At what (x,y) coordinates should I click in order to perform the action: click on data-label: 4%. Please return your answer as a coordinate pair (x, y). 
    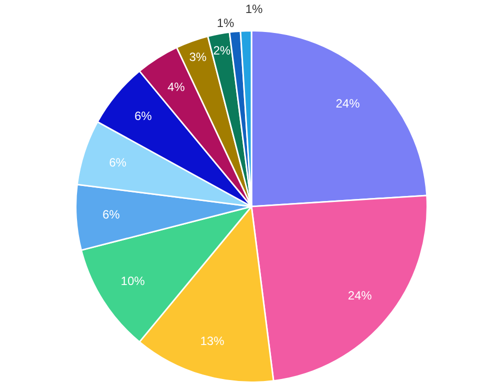
    Looking at the image, I should click on (176, 87).